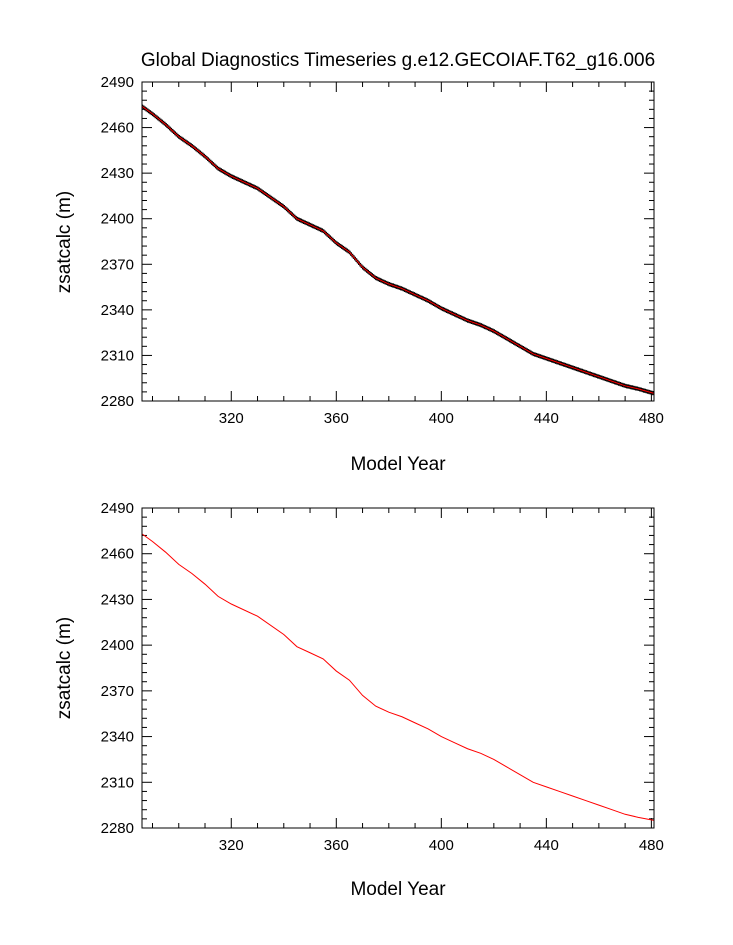  I want to click on bottom-y-axis-label: zsatcalc (m), so click(64, 668).